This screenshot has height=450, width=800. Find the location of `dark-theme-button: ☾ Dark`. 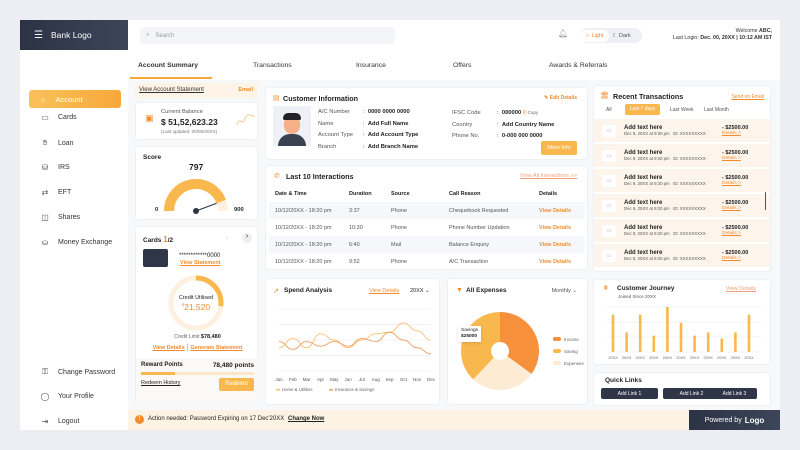

dark-theme-button: ☾ Dark is located at coordinates (621, 35).